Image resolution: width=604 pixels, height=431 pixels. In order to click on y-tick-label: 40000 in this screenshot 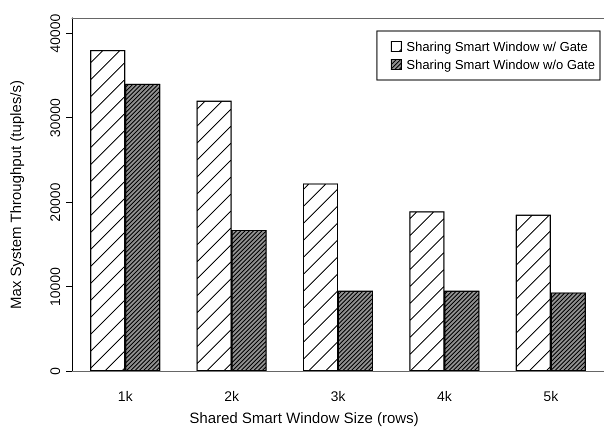, I will do `click(55, 33)`.